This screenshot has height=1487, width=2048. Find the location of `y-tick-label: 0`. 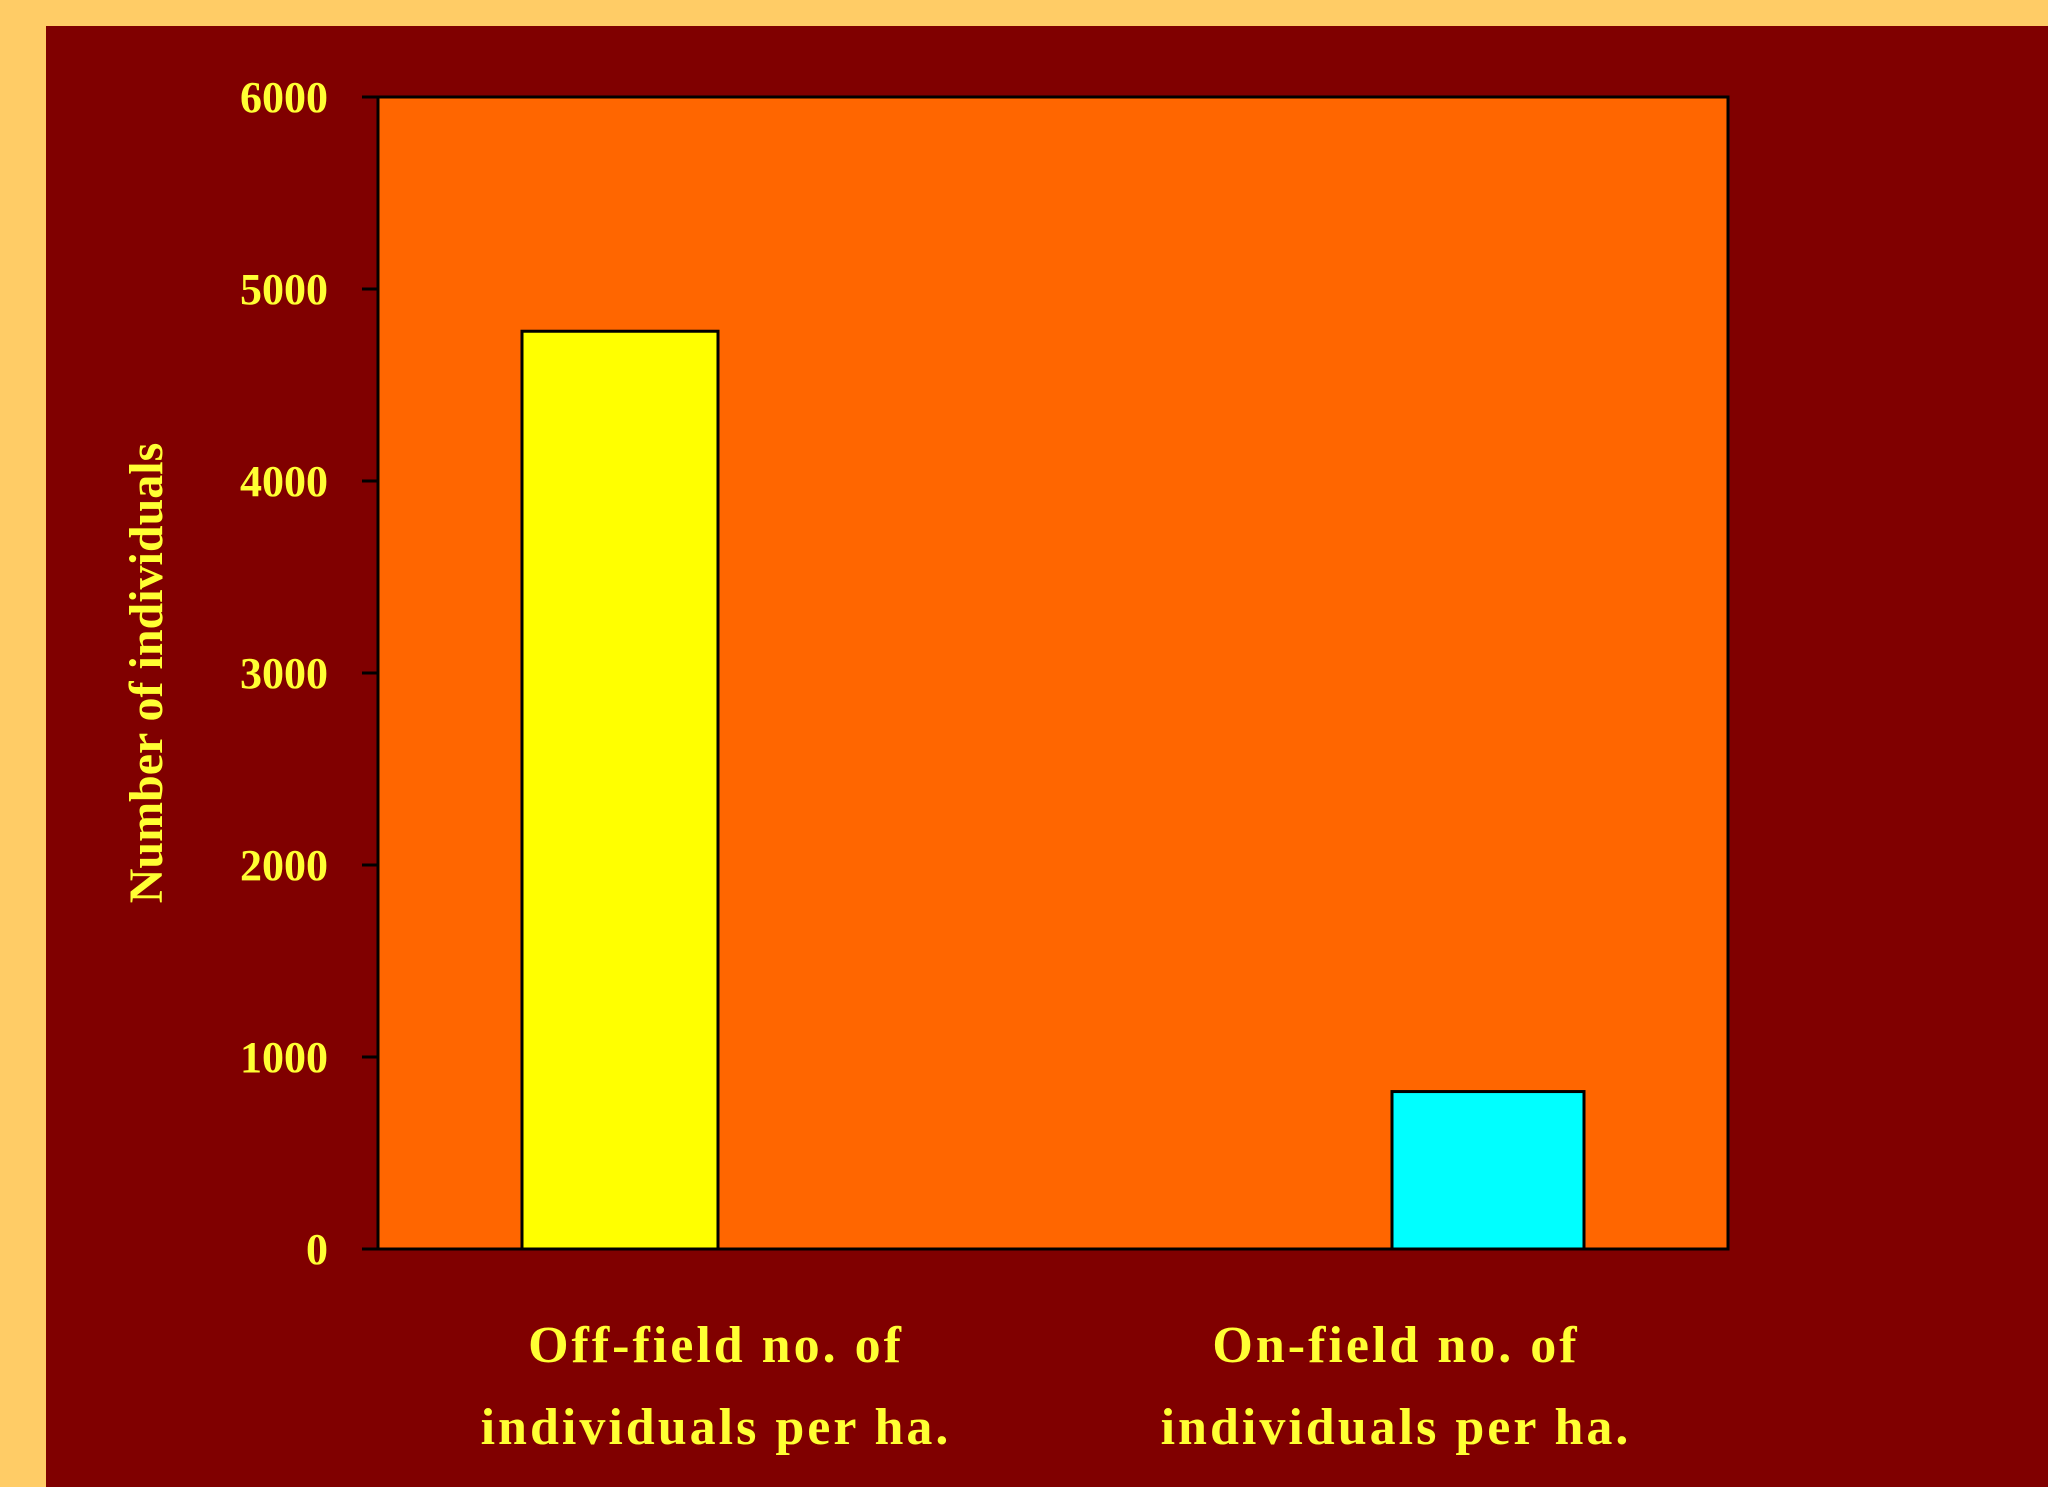

y-tick-label: 0 is located at coordinates (317, 1249).